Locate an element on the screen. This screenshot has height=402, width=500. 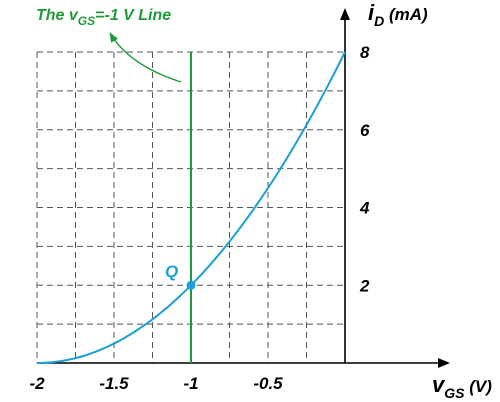
x-tick-label: -1 is located at coordinates (190, 383).